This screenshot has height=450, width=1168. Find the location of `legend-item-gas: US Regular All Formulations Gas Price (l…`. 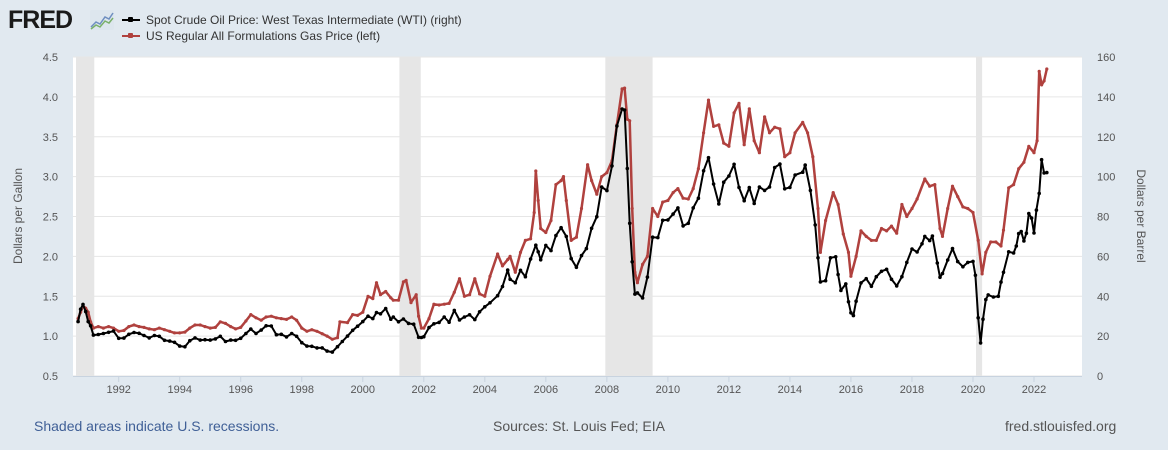

legend-item-gas: US Regular All Formulations Gas Price (l… is located at coordinates (292, 36).